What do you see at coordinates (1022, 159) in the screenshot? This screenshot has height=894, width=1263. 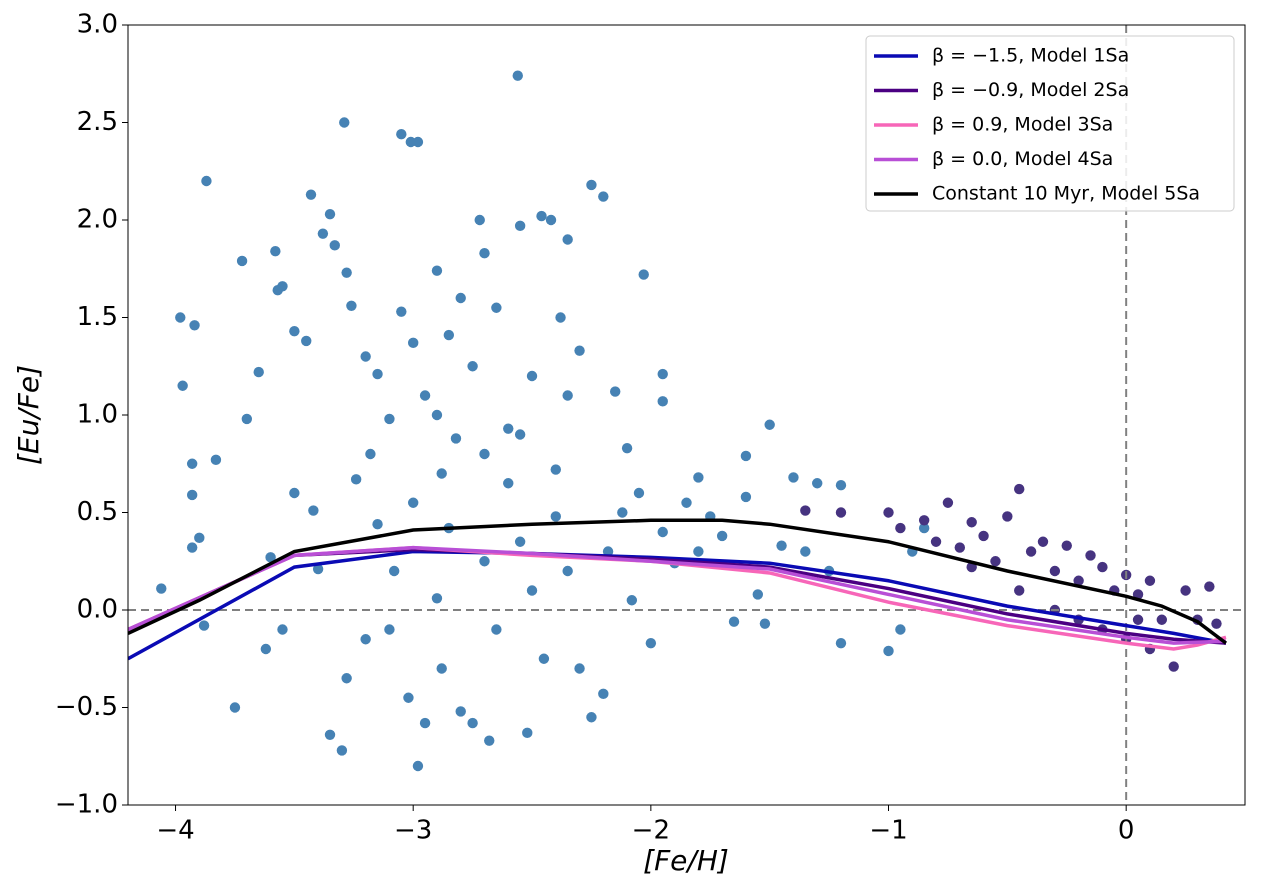 I see `legend-label: β = 0.0, Model 4Sa` at bounding box center [1022, 159].